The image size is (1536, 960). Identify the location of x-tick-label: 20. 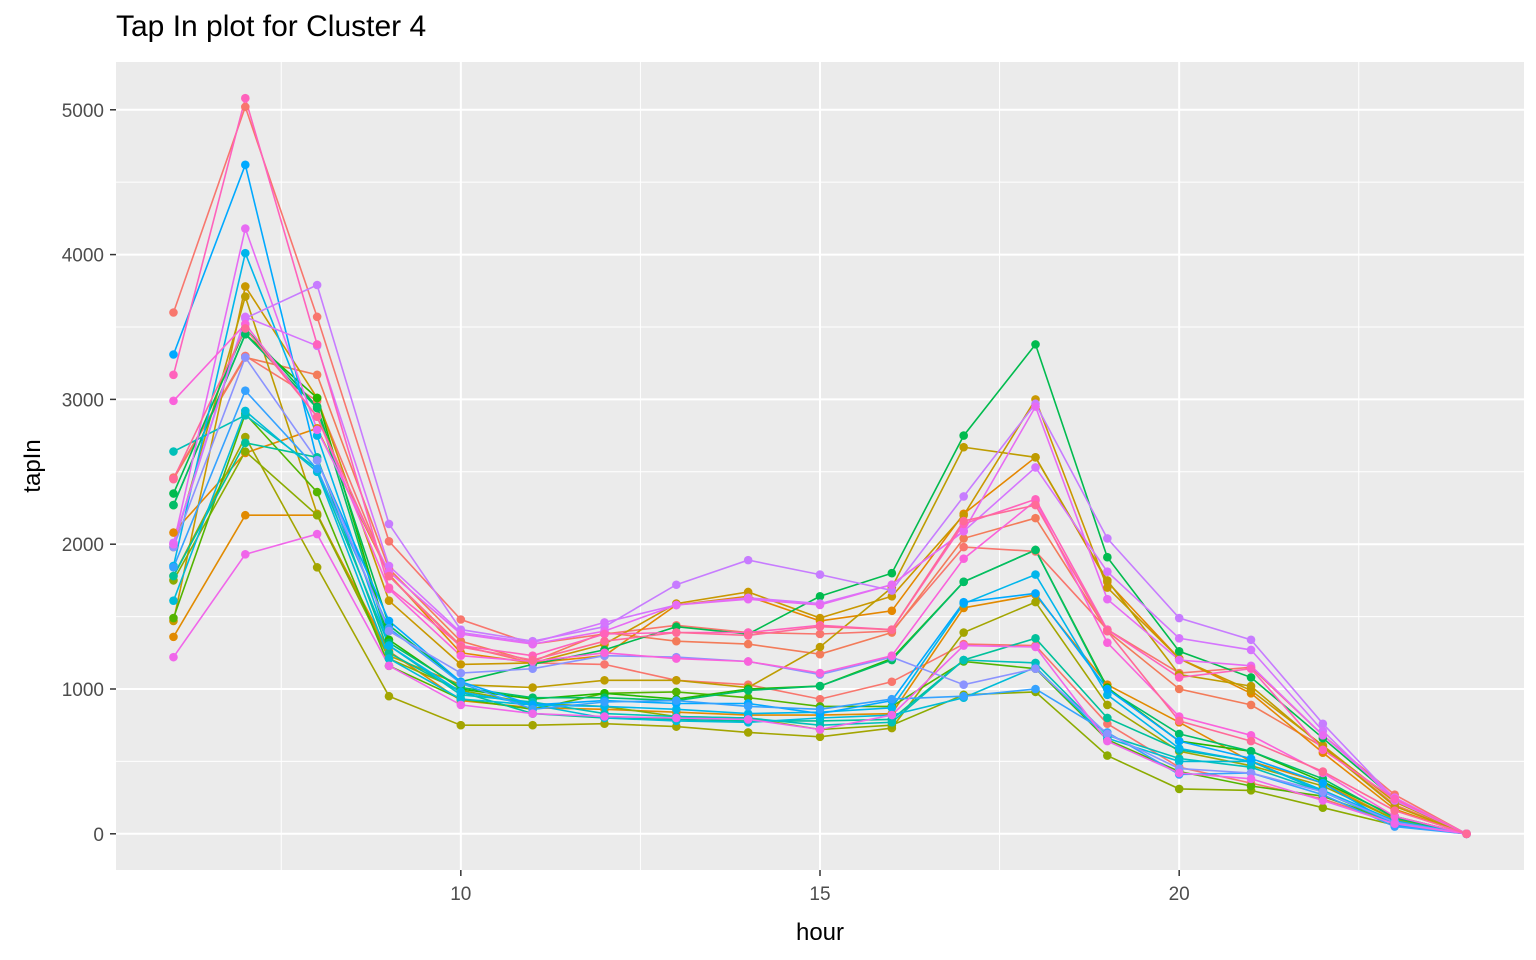
(1179, 894).